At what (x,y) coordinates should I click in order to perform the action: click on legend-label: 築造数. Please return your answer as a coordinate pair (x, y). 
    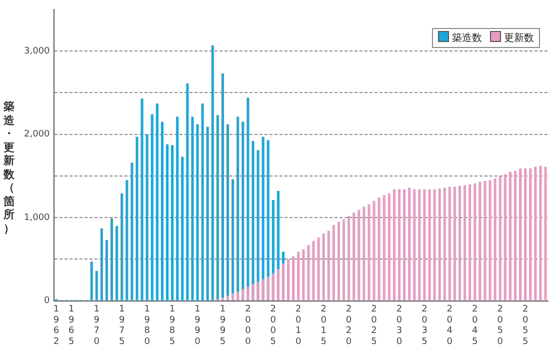
    Looking at the image, I should click on (466, 38).